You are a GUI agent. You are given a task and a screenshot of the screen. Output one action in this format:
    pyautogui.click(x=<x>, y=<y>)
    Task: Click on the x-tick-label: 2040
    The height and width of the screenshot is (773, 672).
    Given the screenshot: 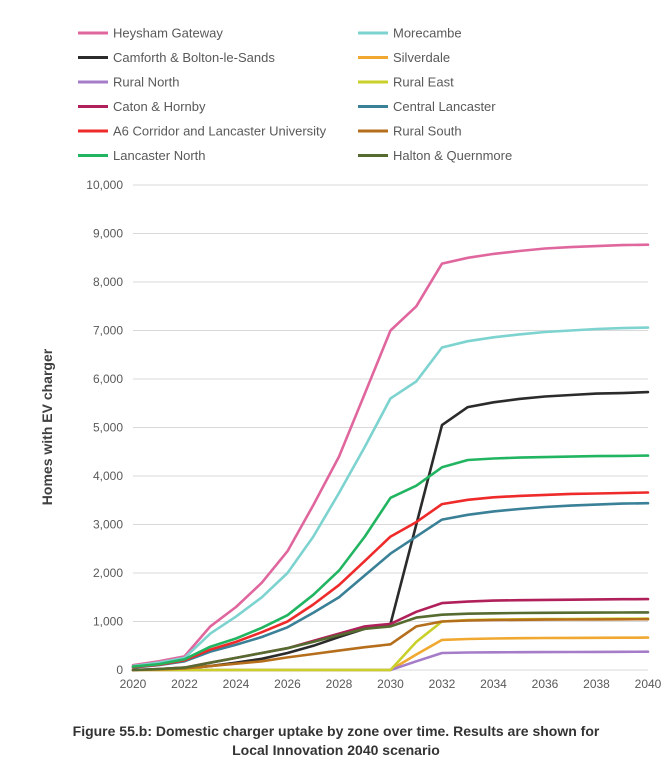 What is the action you would take?
    pyautogui.click(x=648, y=684)
    